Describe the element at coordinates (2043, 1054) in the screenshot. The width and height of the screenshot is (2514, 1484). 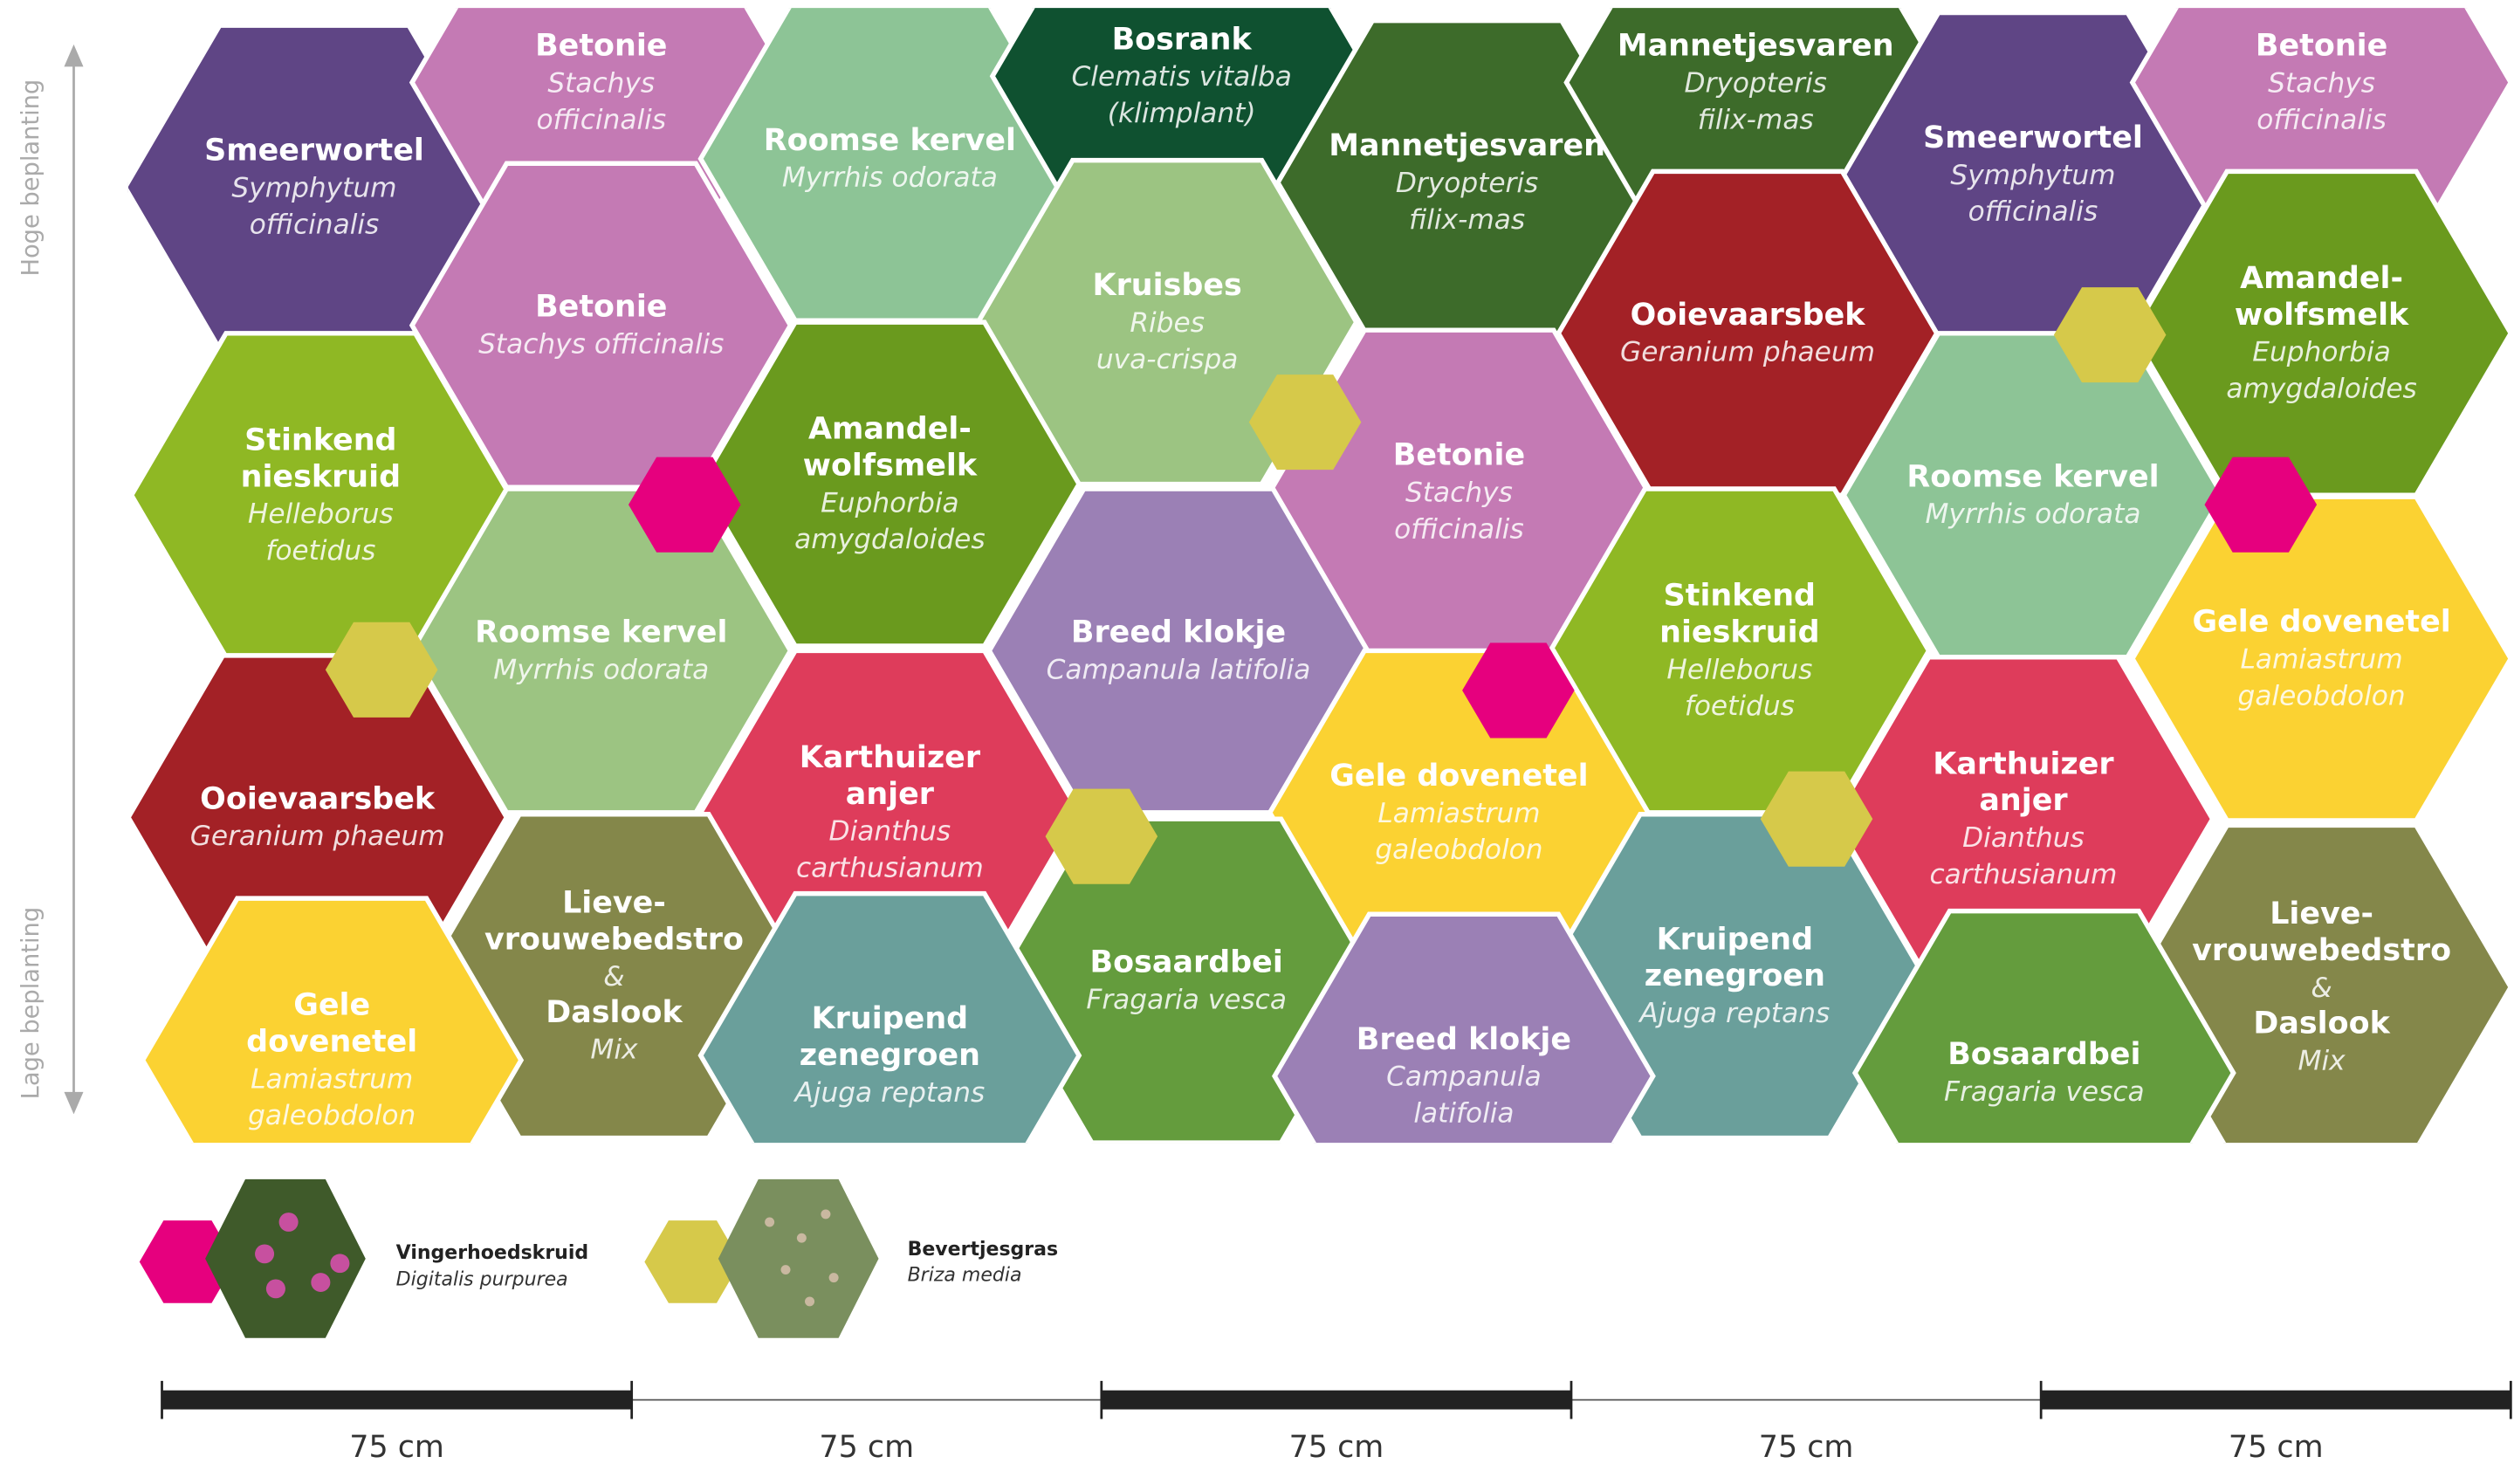
I see `plant-name: Bosaardbei` at that location.